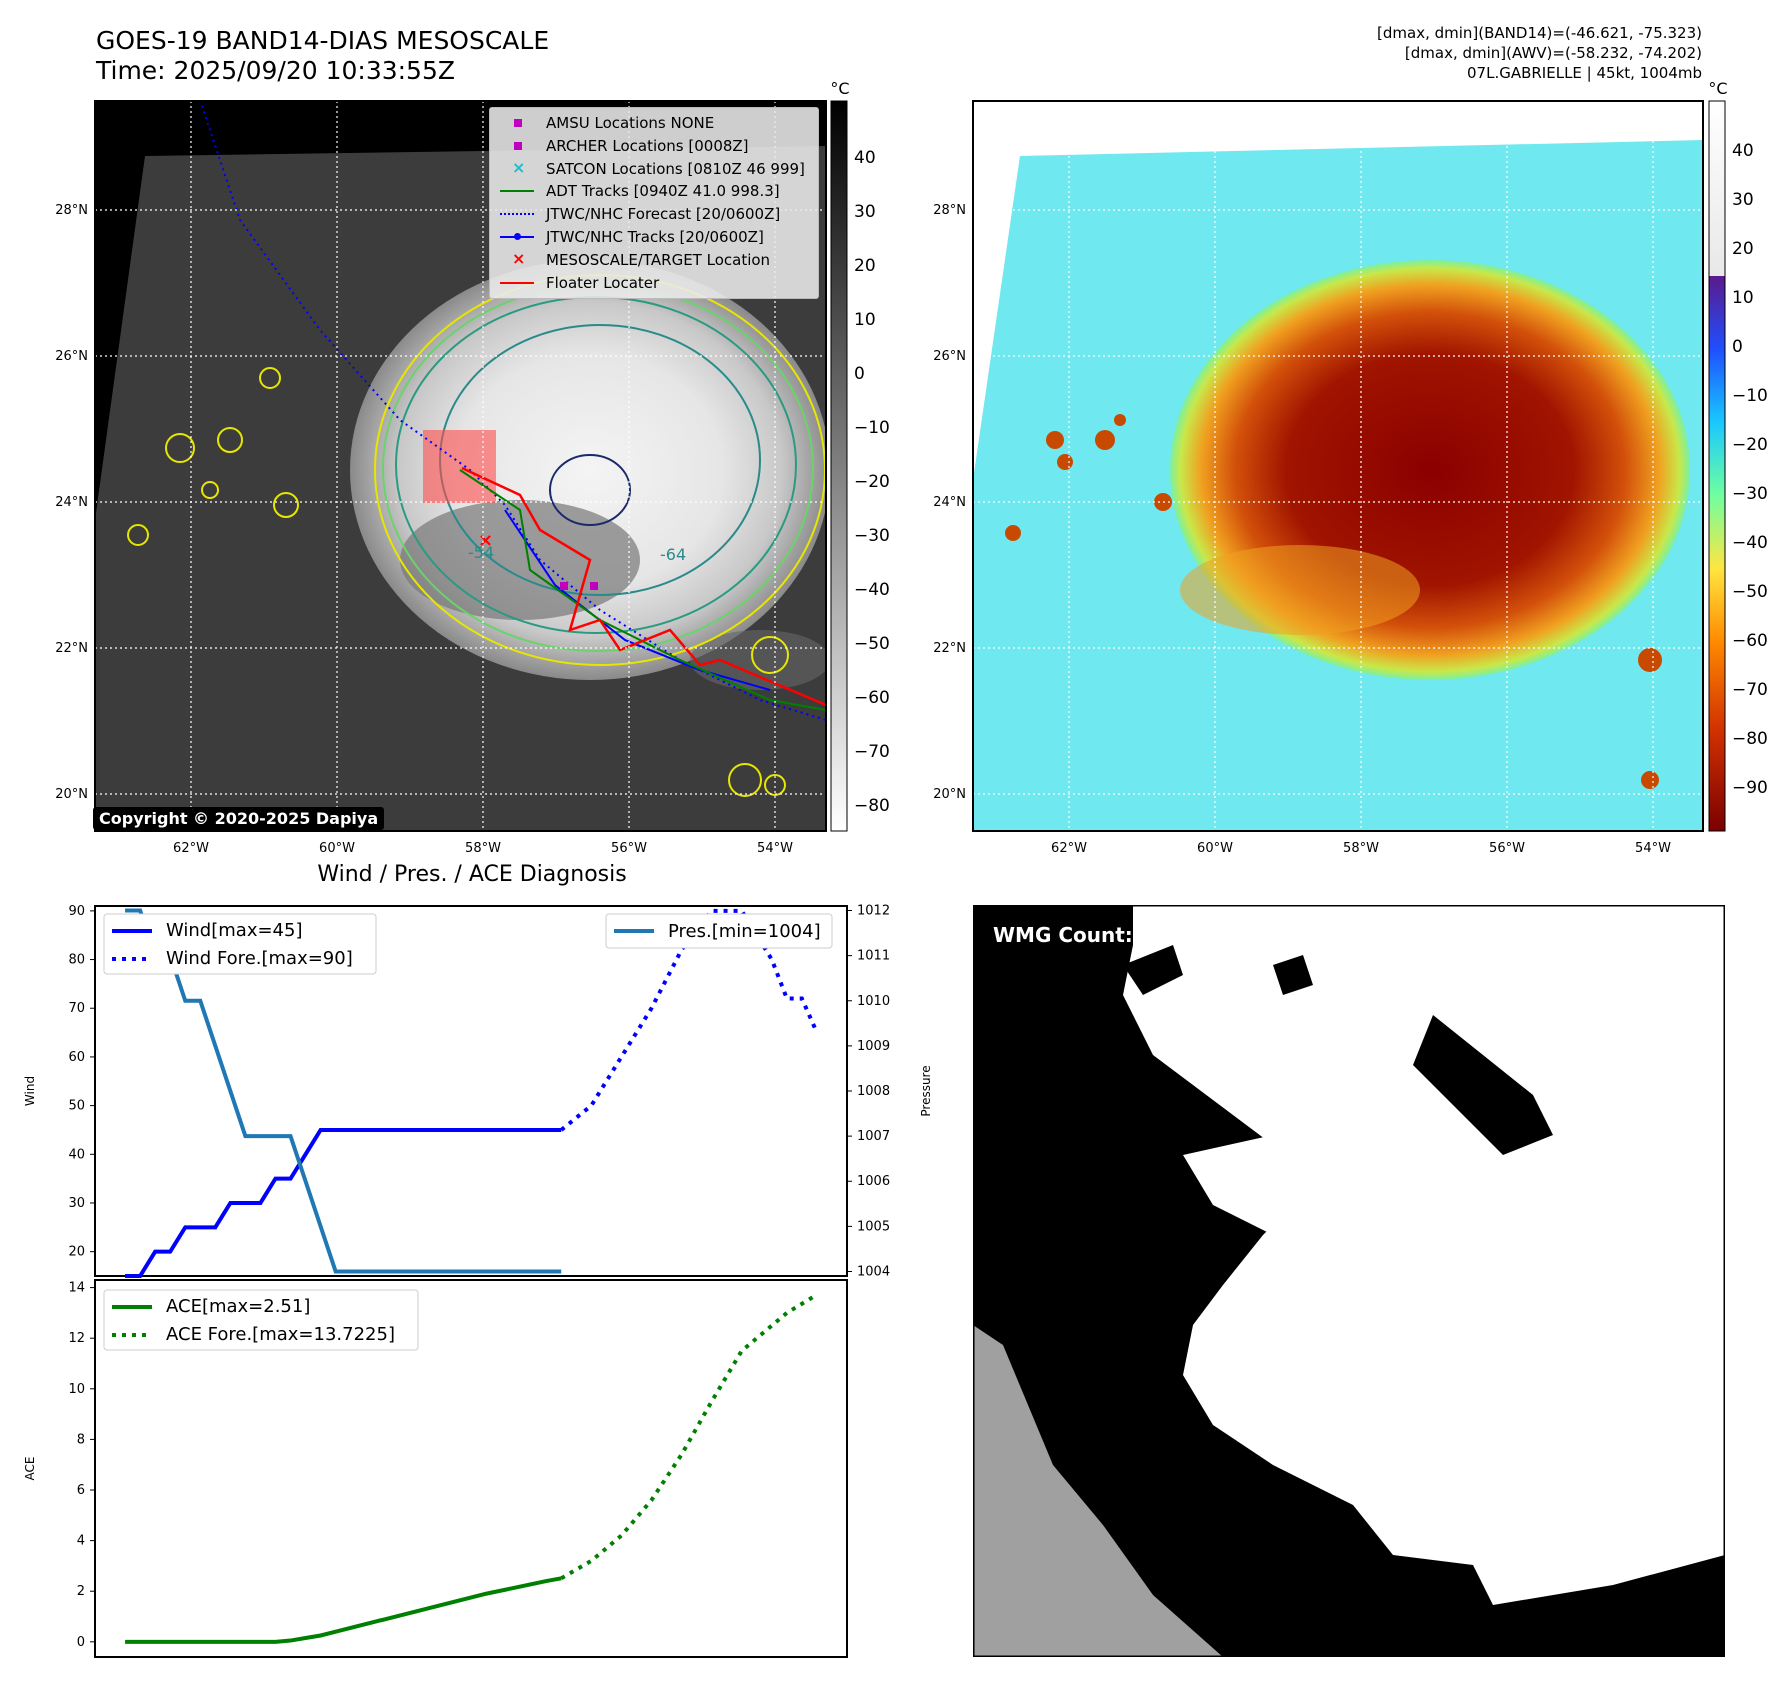 The width and height of the screenshot is (1788, 1690). What do you see at coordinates (872, 536) in the screenshot?
I see `ir-cb-tick: −30` at bounding box center [872, 536].